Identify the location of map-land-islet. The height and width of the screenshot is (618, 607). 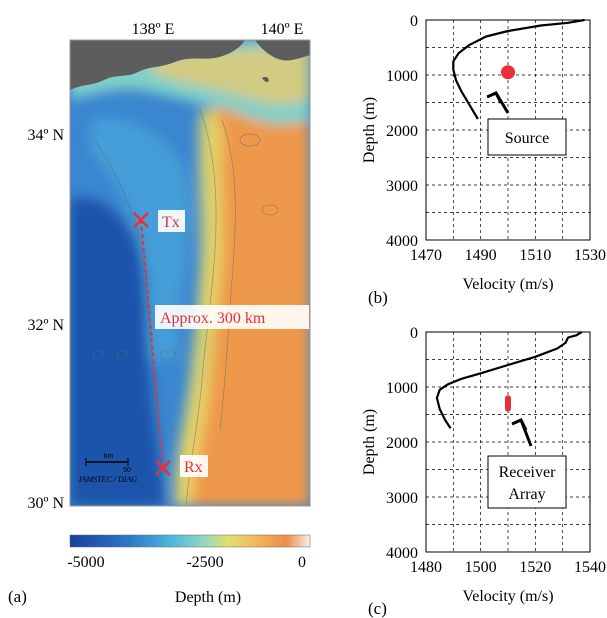
(265, 79).